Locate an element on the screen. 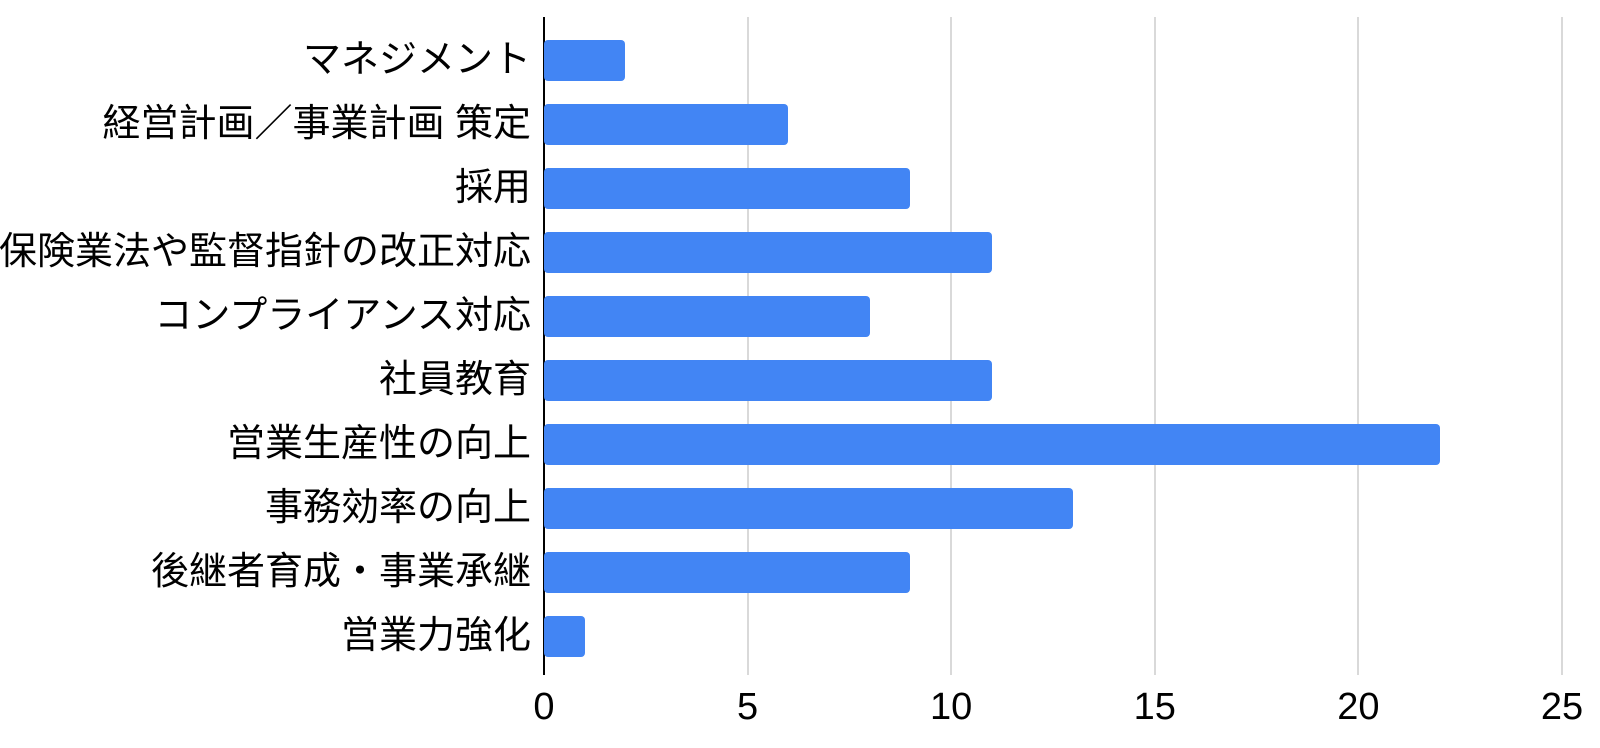 The height and width of the screenshot is (748, 1600). category-label: 営業力強化 is located at coordinates (435, 636).